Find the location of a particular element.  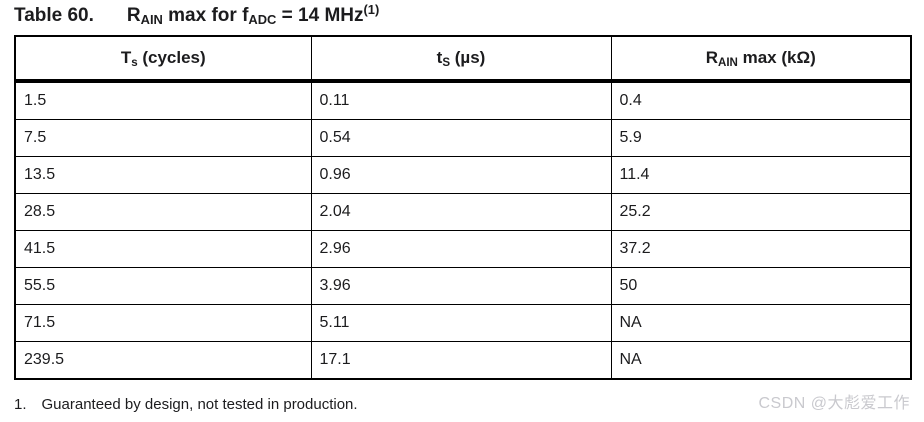

caption-text: max for f is located at coordinates (205, 15).